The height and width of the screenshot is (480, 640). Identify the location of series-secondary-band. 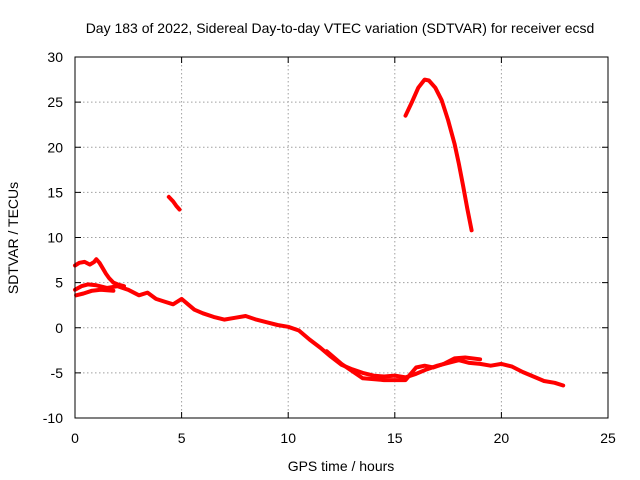
(403, 366).